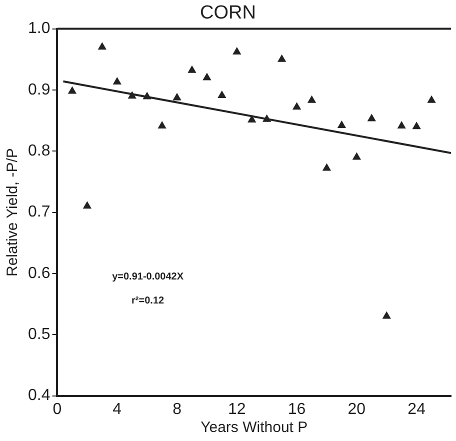 The width and height of the screenshot is (456, 441). I want to click on annotation: r²=0.12, so click(148, 300).